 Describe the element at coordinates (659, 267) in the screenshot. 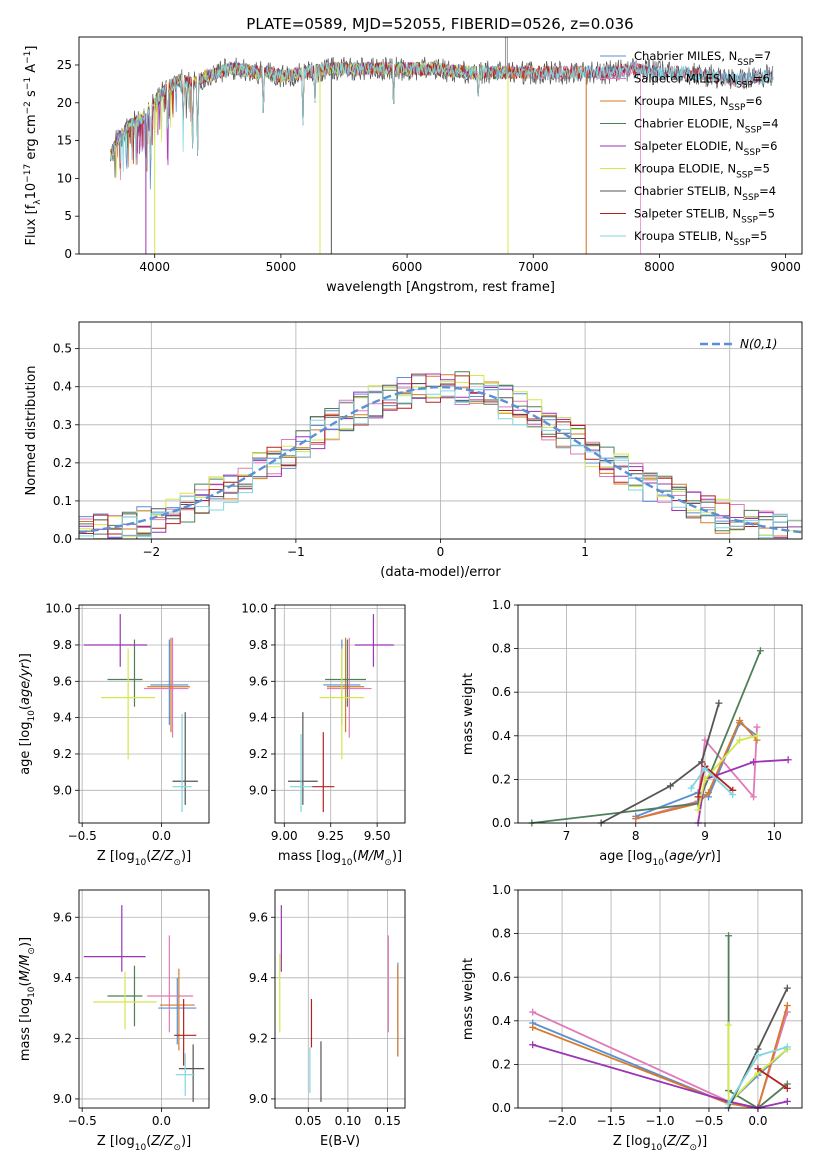

I see `x-tick-label: 8000` at that location.